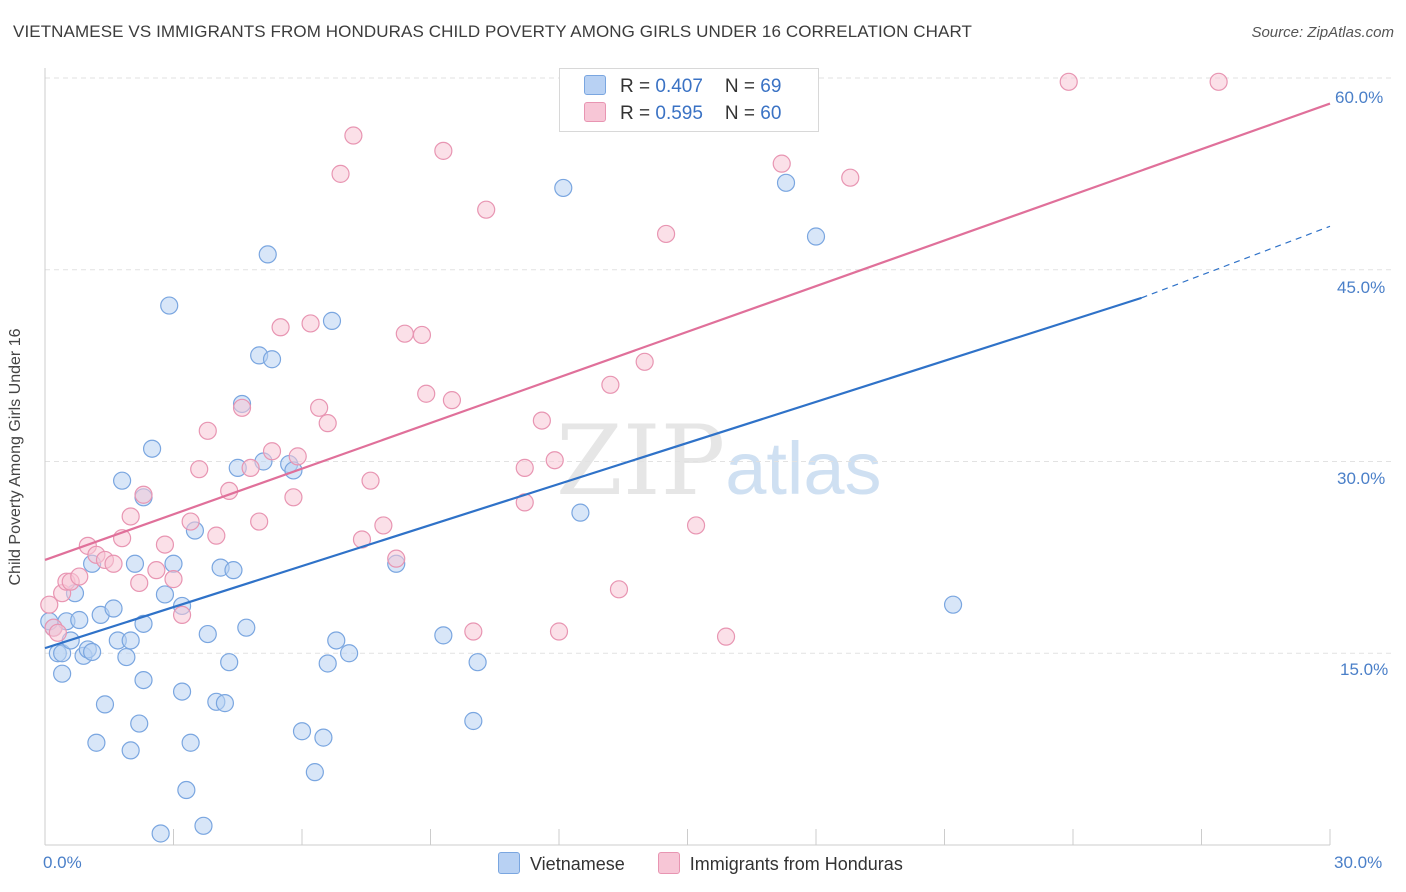 The height and width of the screenshot is (892, 1406). What do you see at coordinates (771, 86) in the screenshot?
I see `legend-n-value: 69` at bounding box center [771, 86].